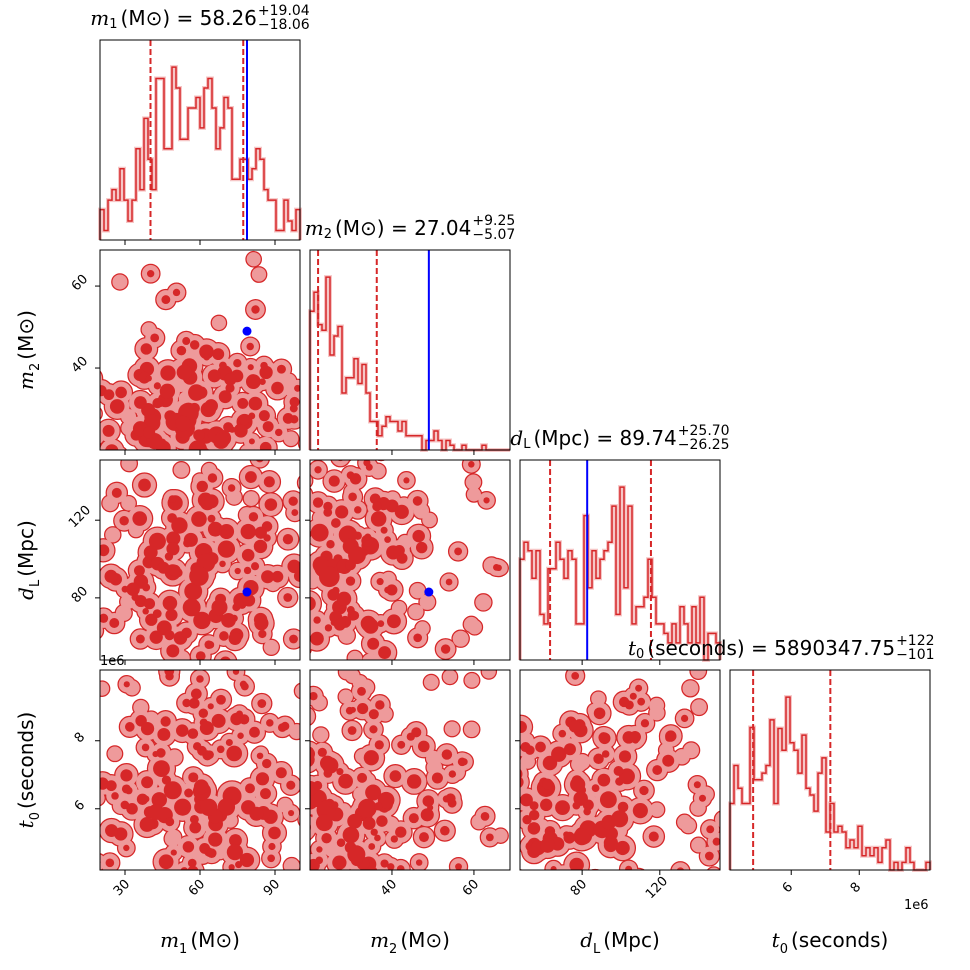  What do you see at coordinates (648, 438) in the screenshot?
I see `title-median: 89.74` at bounding box center [648, 438].